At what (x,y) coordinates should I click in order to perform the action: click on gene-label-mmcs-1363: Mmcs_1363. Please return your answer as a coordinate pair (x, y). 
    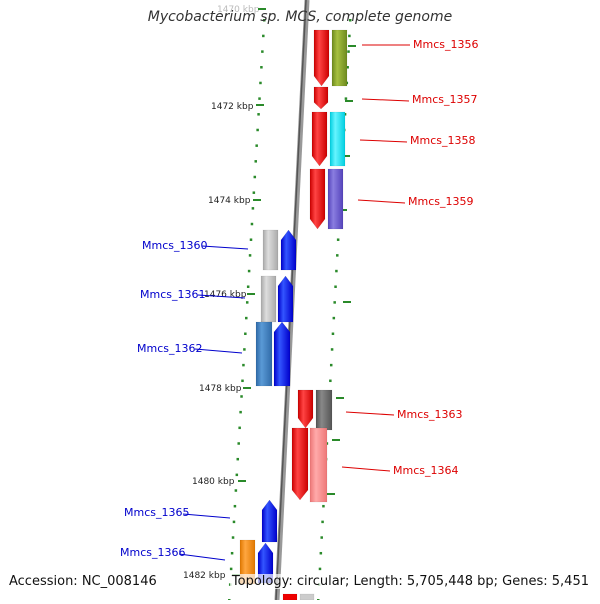
    Looking at the image, I should click on (429, 414).